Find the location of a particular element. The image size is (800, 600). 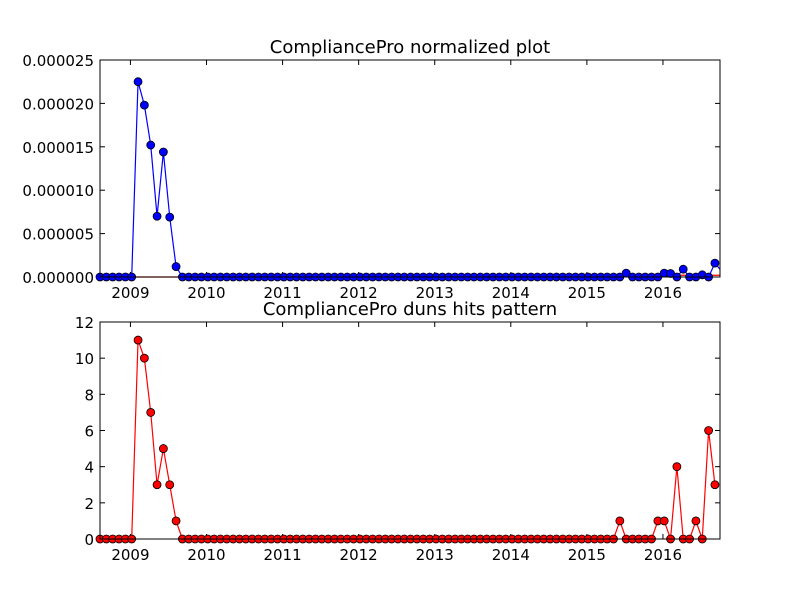

normalized-y-tick-label: 0.000005 is located at coordinates (58, 235).